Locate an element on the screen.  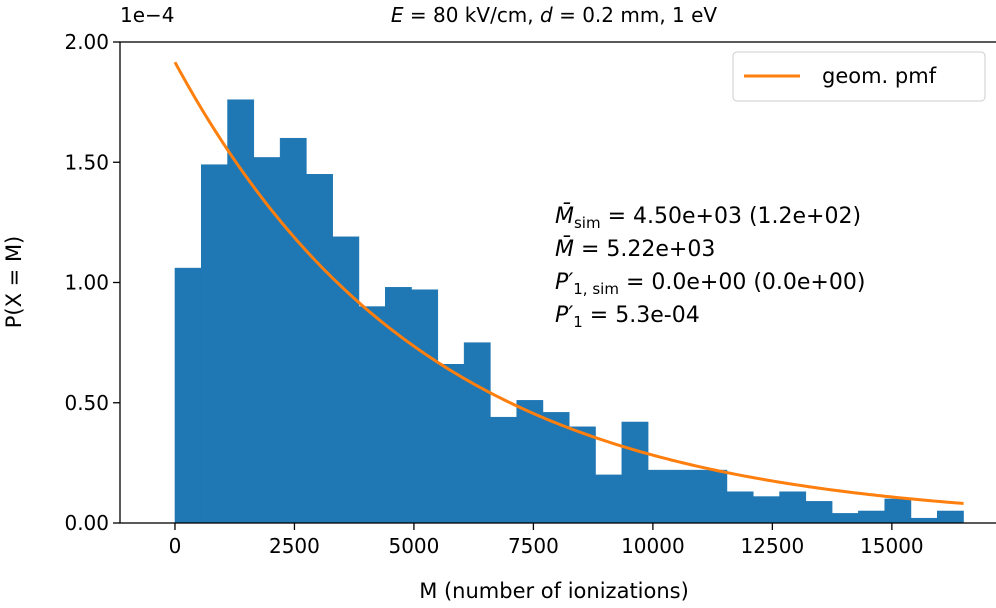
x-tick-label: 7500 is located at coordinates (533, 546).